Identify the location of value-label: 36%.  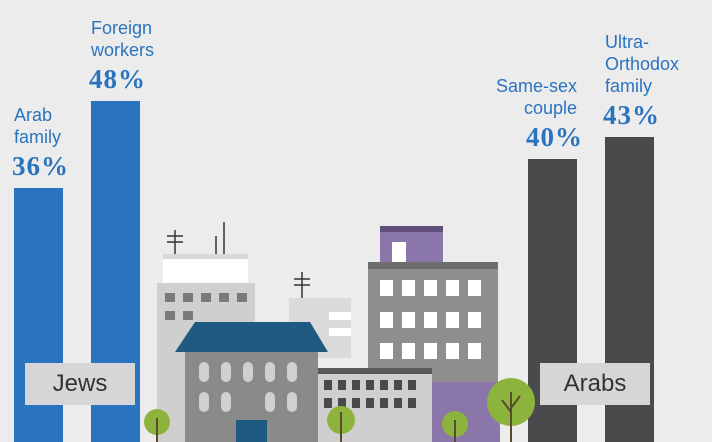
(40, 166).